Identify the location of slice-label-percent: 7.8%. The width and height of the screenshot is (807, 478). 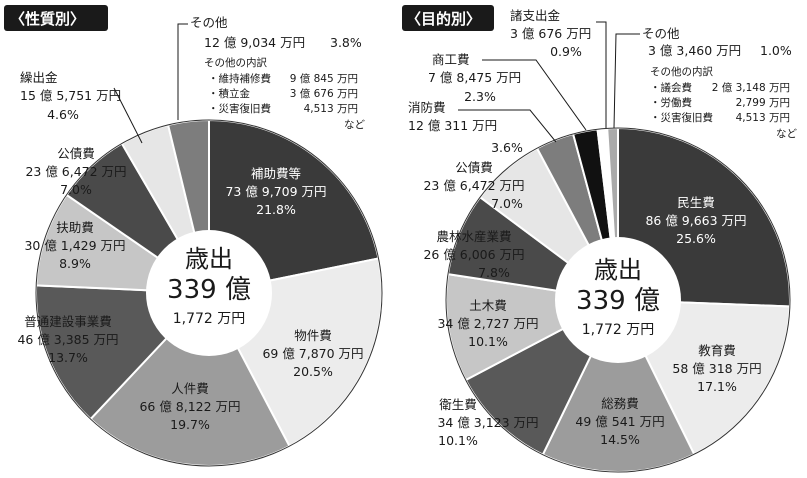
(494, 272).